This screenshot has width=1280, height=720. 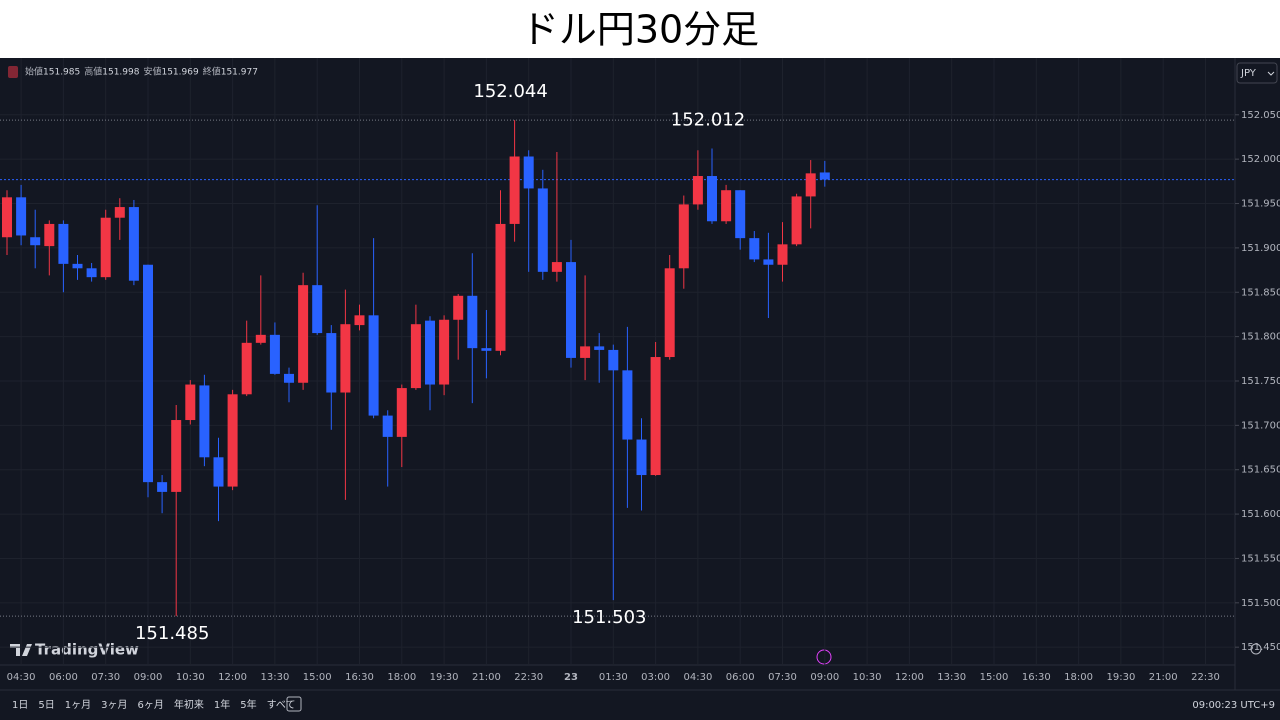 What do you see at coordinates (1260, 470) in the screenshot?
I see `y-tick-label: 151.650` at bounding box center [1260, 470].